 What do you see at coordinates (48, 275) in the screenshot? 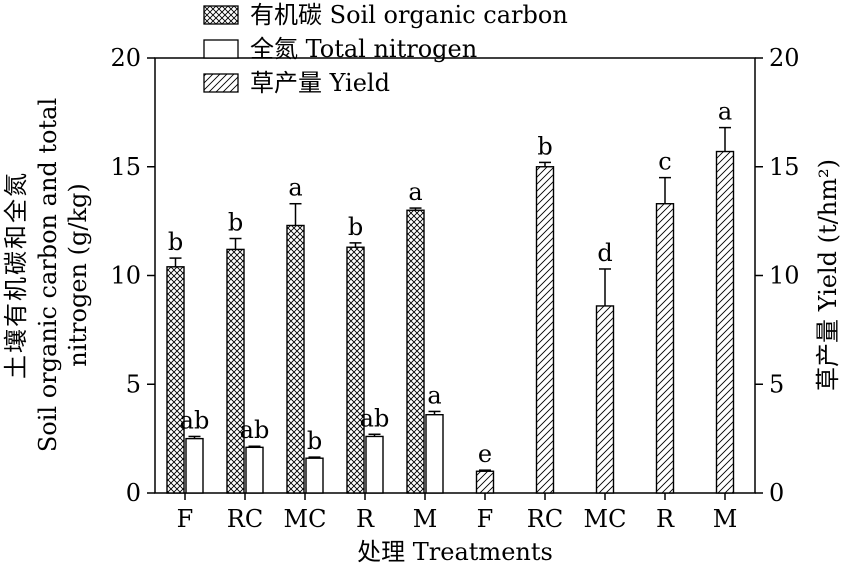
I see `y-axis-title-left-line-2: Soil organic carbon and total` at bounding box center [48, 275].